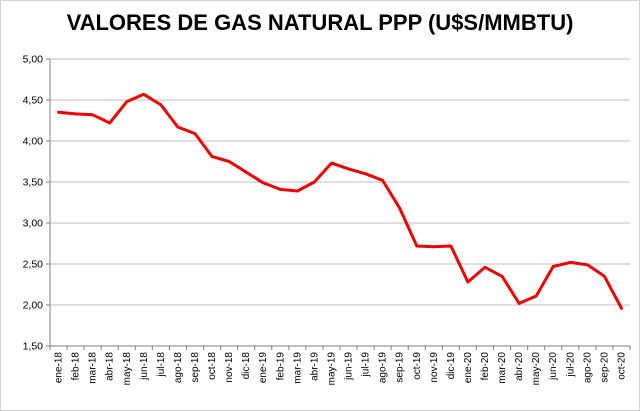 The width and height of the screenshot is (640, 411). Describe the element at coordinates (33, 306) in the screenshot. I see `y-tick-label: 2,00` at that location.